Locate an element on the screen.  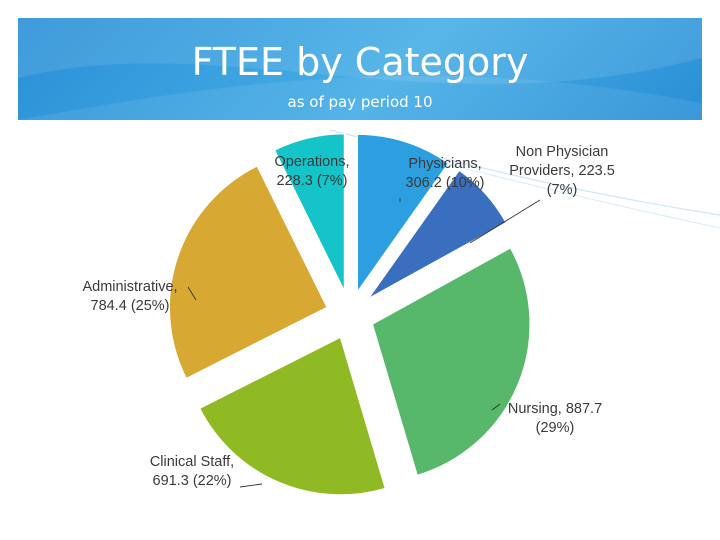
pie-slice-administrative is located at coordinates (248, 272).